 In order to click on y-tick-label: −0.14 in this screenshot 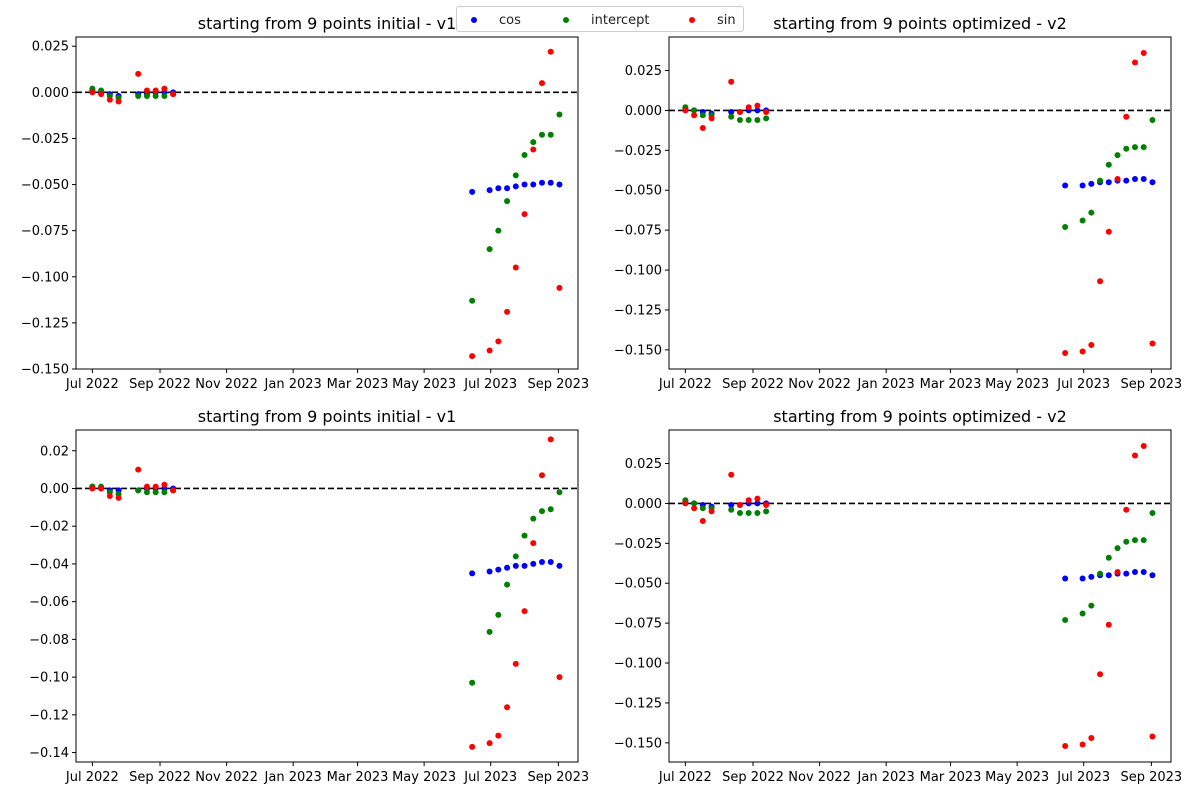, I will do `click(49, 753)`.